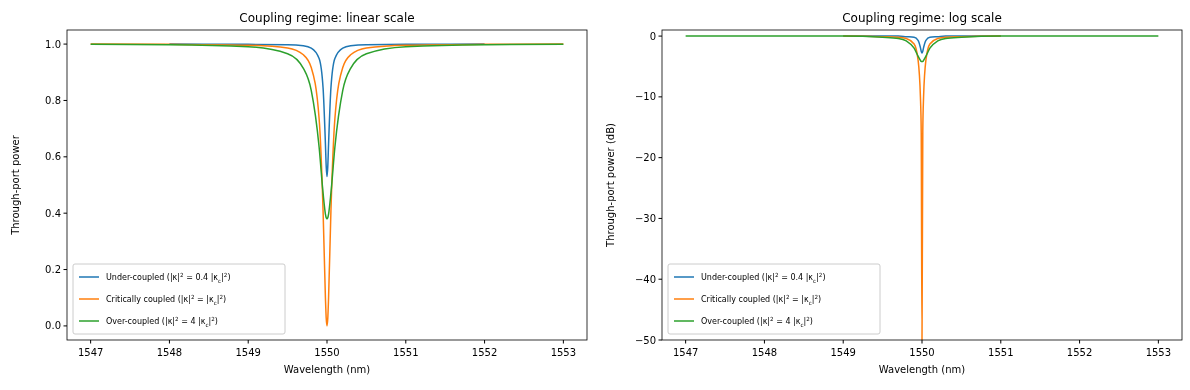 The width and height of the screenshot is (1190, 390). I want to click on y-tick-label: 0, so click(652, 36).